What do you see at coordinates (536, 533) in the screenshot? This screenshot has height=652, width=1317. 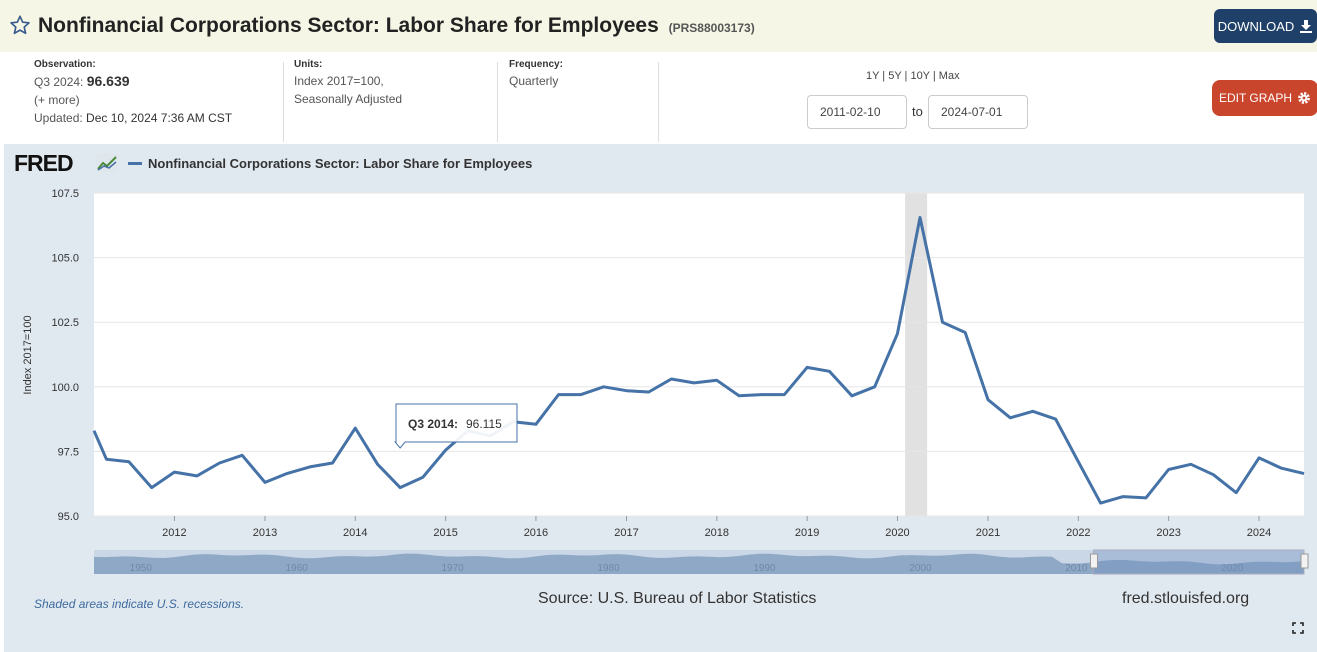 I see `x-tick-label: 2016` at bounding box center [536, 533].